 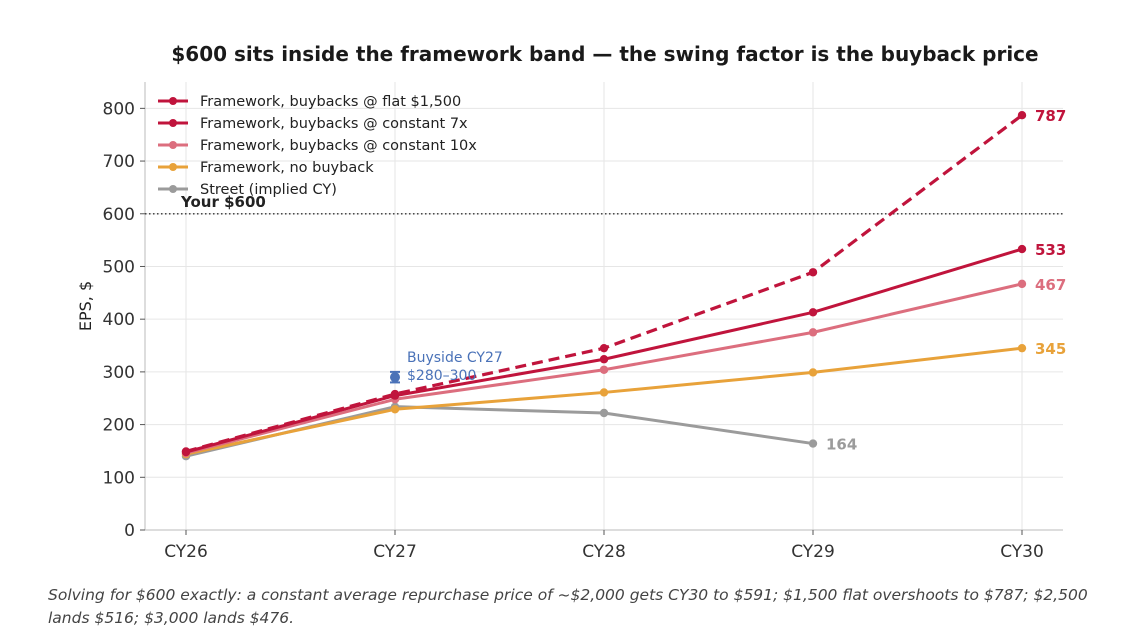 I want to click on x-tick-label: CY30, so click(x=1022, y=552).